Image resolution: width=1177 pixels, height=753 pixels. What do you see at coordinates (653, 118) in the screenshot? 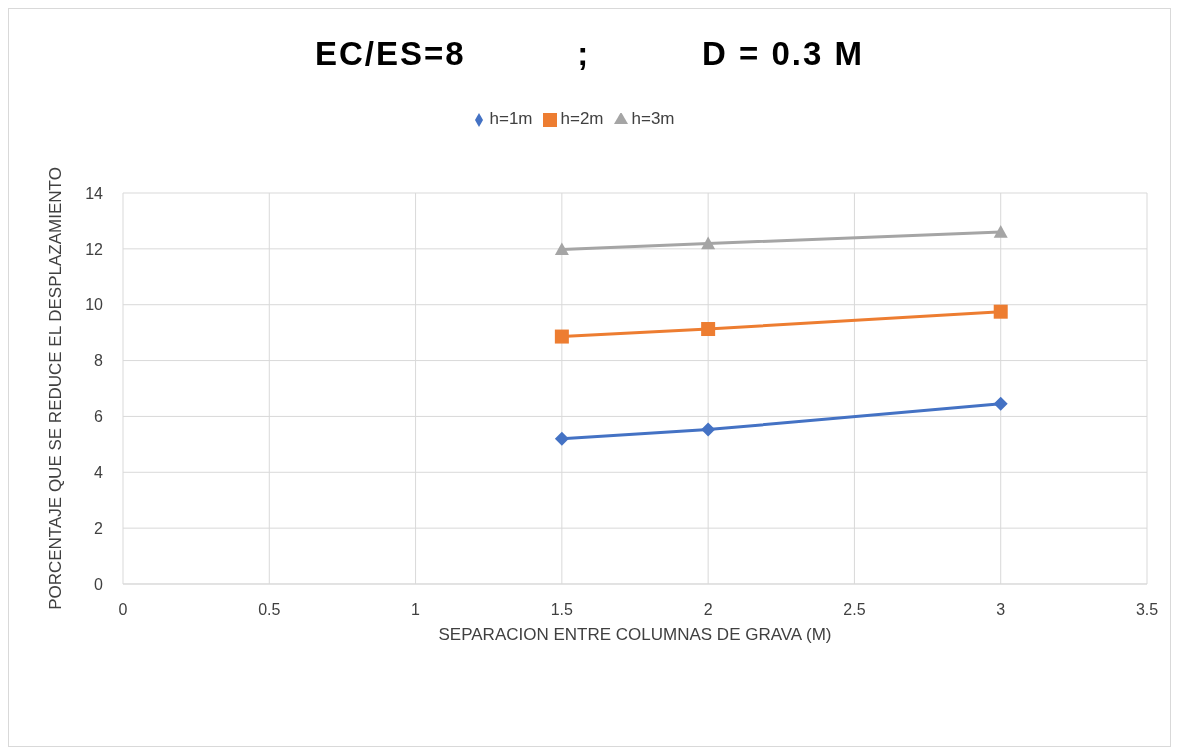
I see `legend-label: h=3m` at bounding box center [653, 118].